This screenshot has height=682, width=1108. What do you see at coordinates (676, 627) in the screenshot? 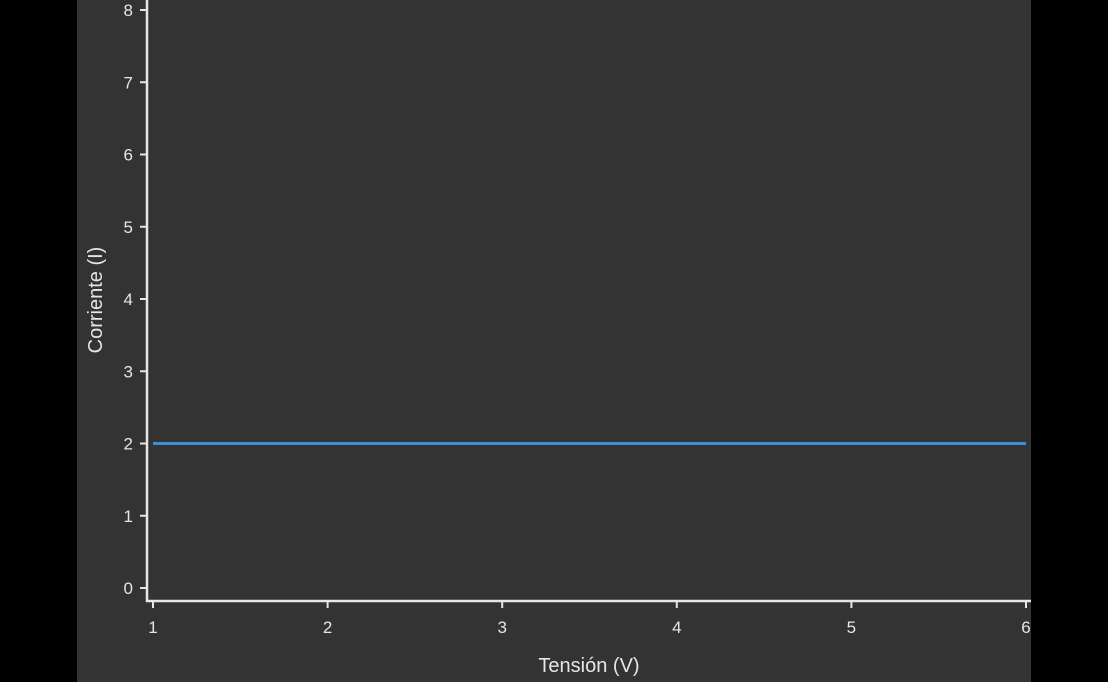
I see `x-tick-label: 4` at bounding box center [676, 627].